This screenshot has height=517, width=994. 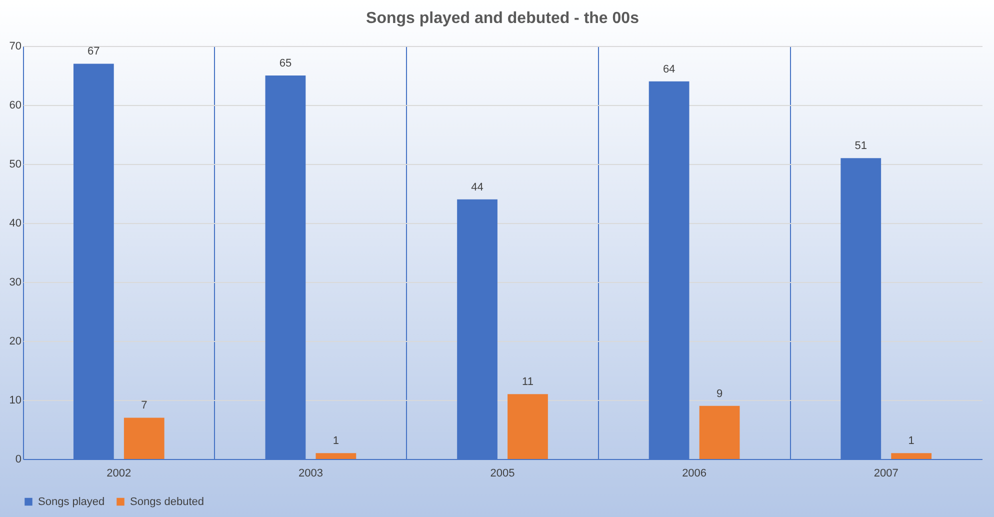 I want to click on x-tick-label: 2005, so click(x=502, y=474).